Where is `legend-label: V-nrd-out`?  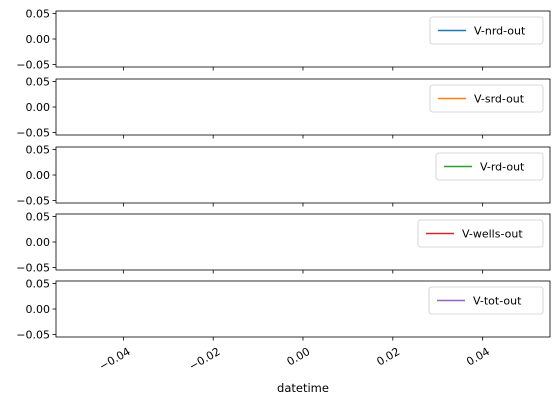 legend-label: V-nrd-out is located at coordinates (500, 31).